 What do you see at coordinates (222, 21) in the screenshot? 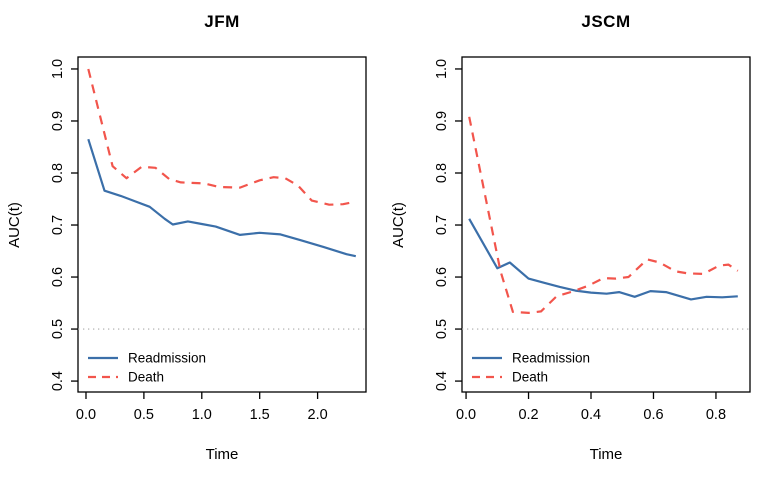
I see `panel-title: JFM` at bounding box center [222, 21].